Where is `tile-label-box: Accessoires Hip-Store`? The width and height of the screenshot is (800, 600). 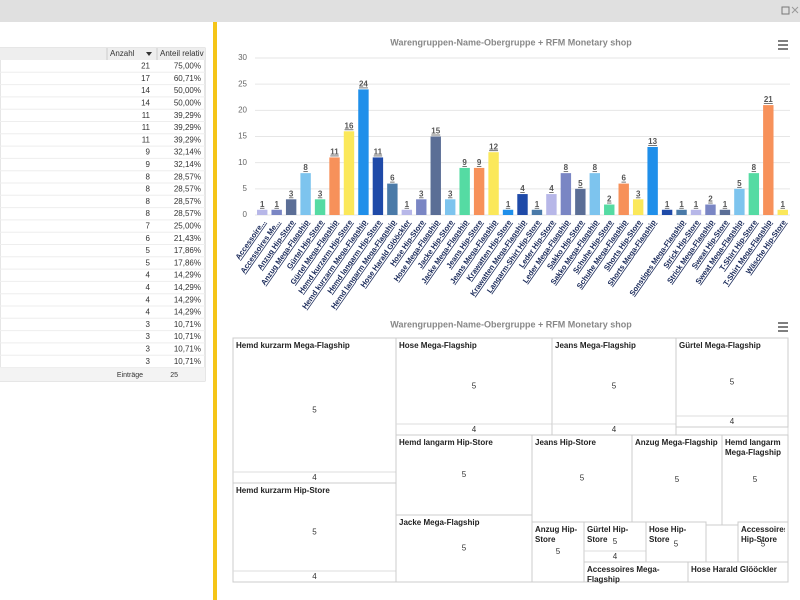 tile-label-box: Accessoires Hip-Store is located at coordinates (763, 534).